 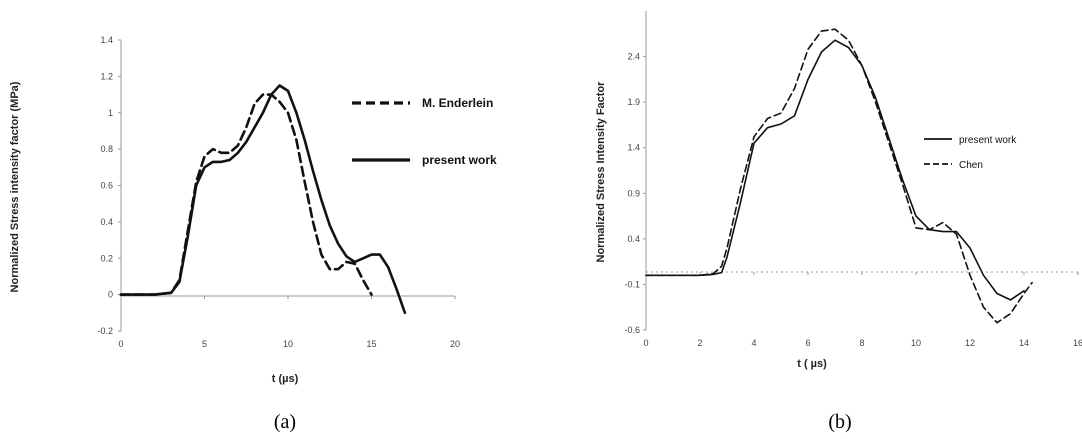 I want to click on x-tick-label: 16, so click(x=1077, y=343).